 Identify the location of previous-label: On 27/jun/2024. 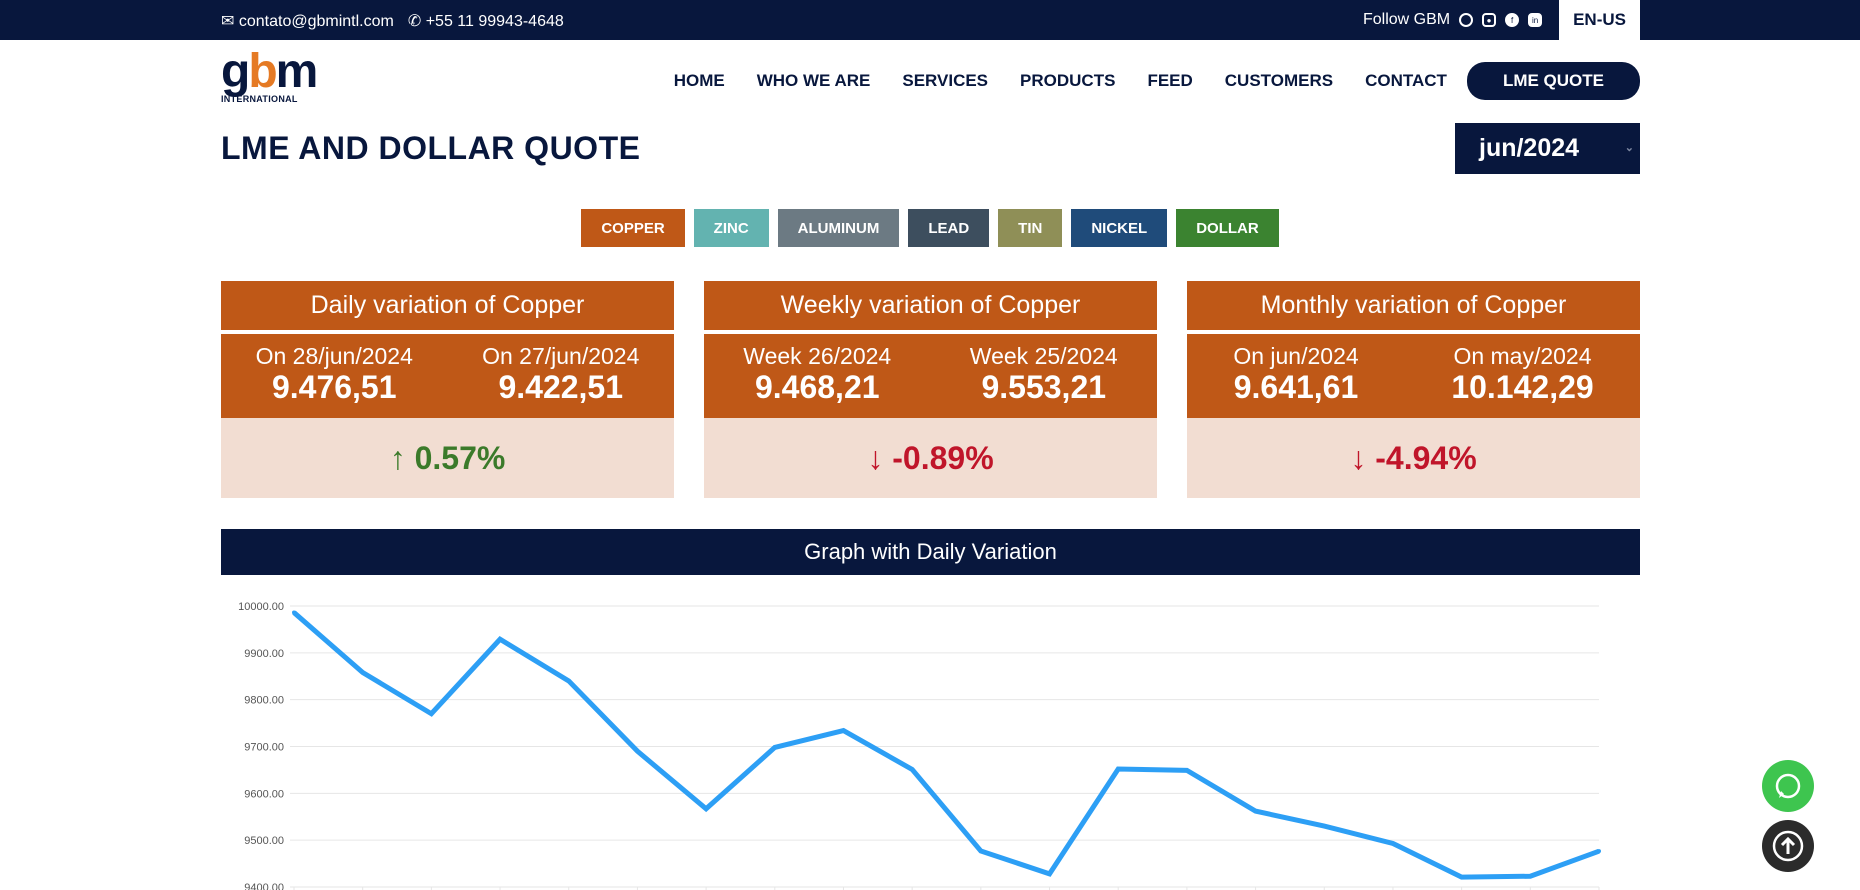
(561, 356).